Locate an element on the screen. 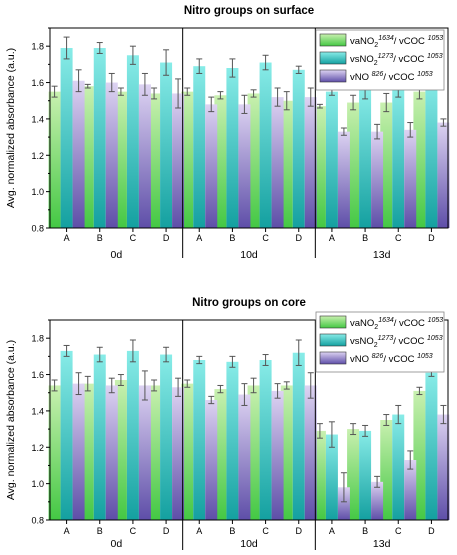  y-axis-label: Avg. normalized absorbance (a.u.) is located at coordinates (11, 420).